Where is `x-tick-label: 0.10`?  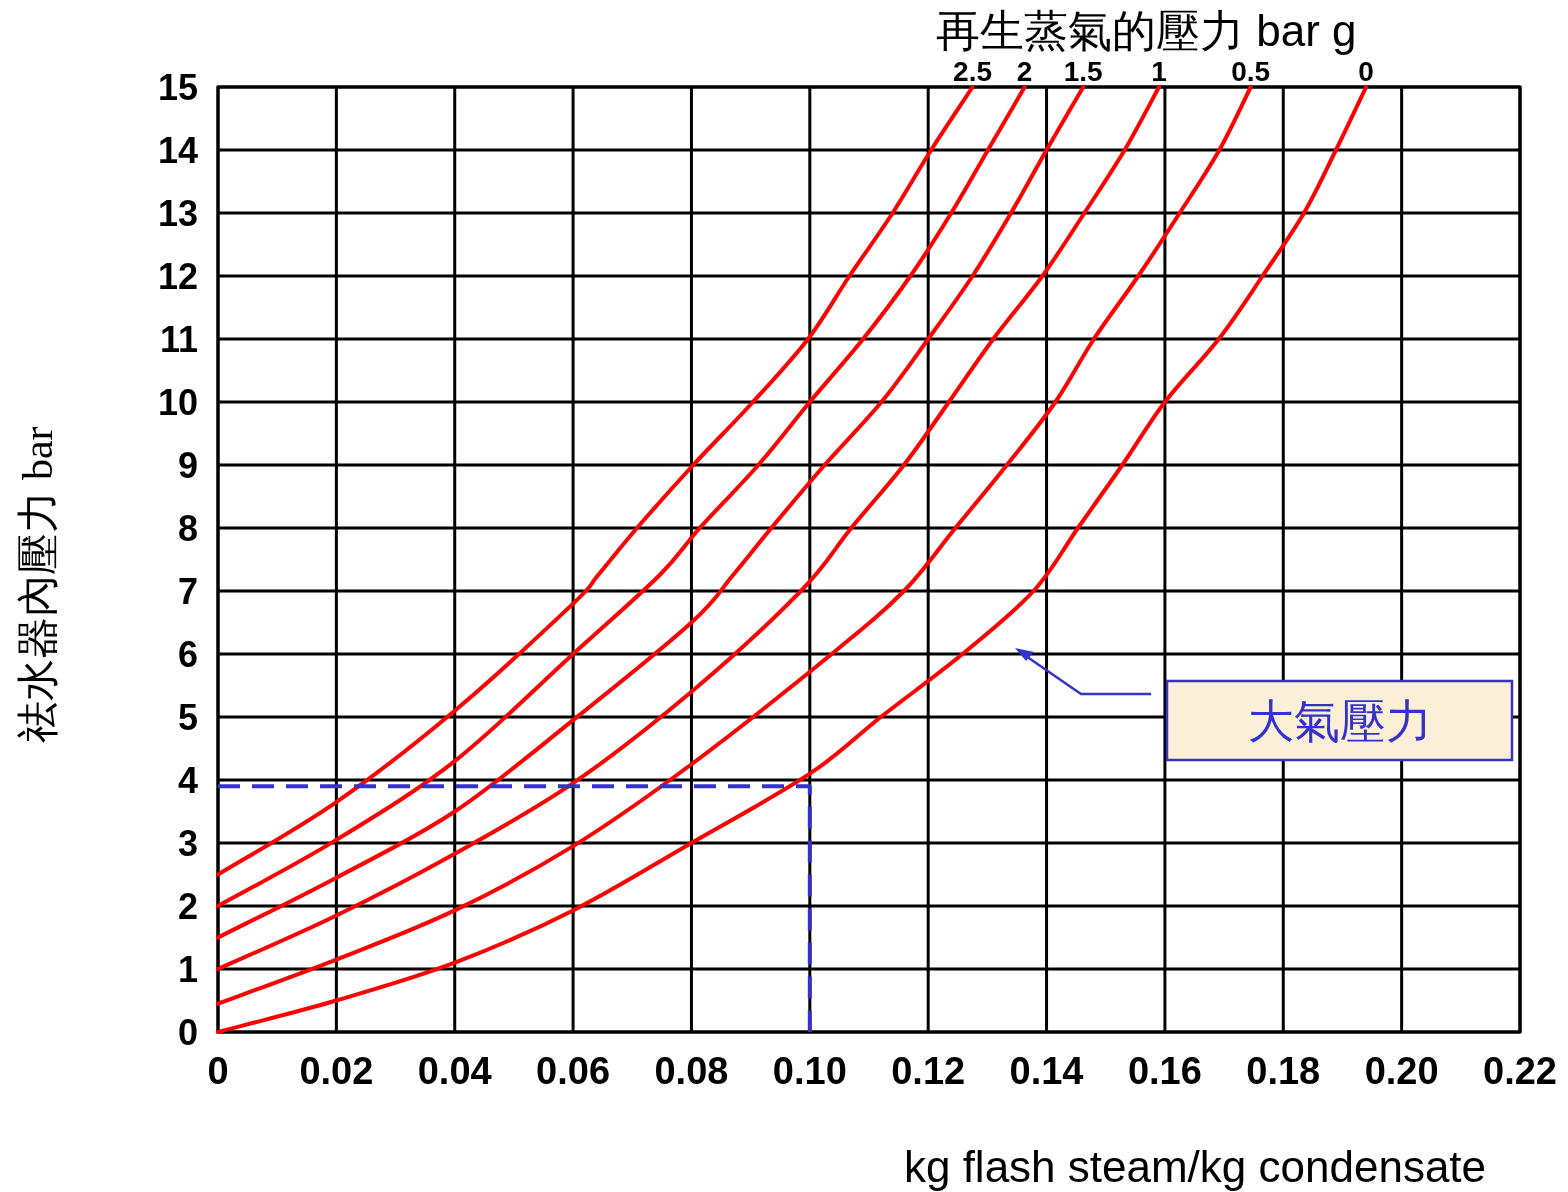
x-tick-label: 0.10 is located at coordinates (809, 1071).